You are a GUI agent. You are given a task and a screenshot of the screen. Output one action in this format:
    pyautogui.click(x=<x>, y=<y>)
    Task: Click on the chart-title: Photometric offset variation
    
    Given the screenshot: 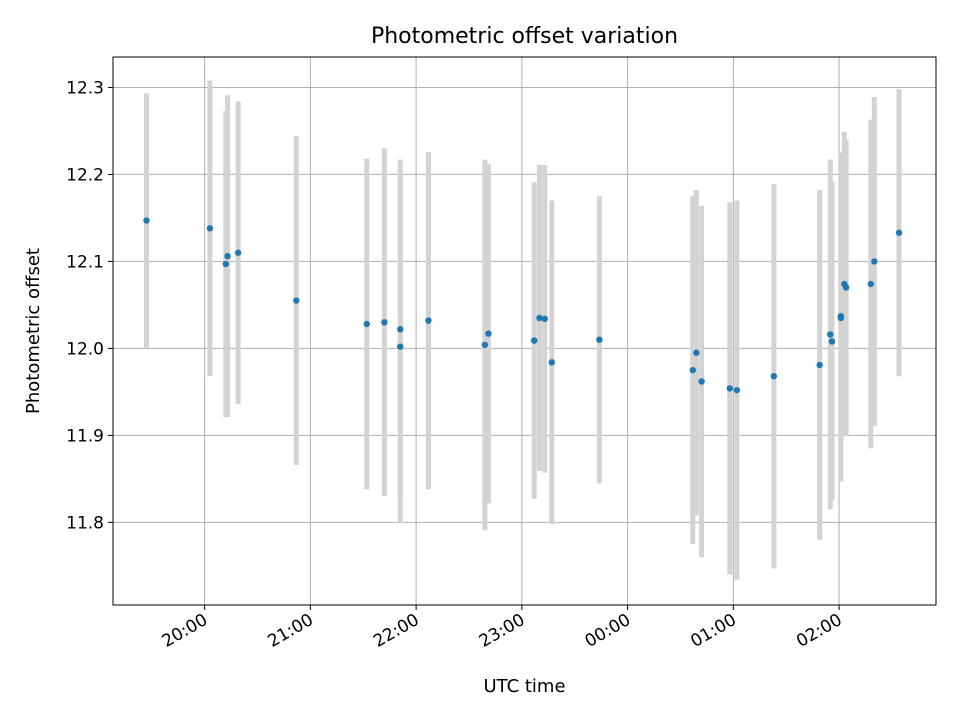 What is the action you would take?
    pyautogui.click(x=524, y=36)
    